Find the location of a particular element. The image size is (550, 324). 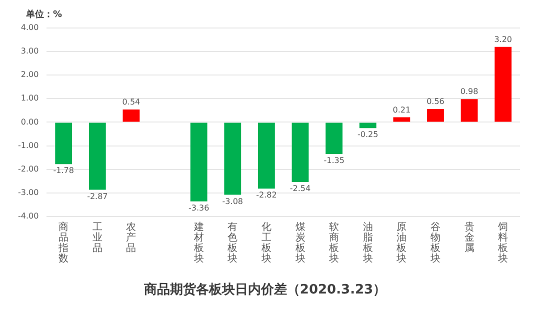

y-tick-label: -1.00 is located at coordinates (28, 145).